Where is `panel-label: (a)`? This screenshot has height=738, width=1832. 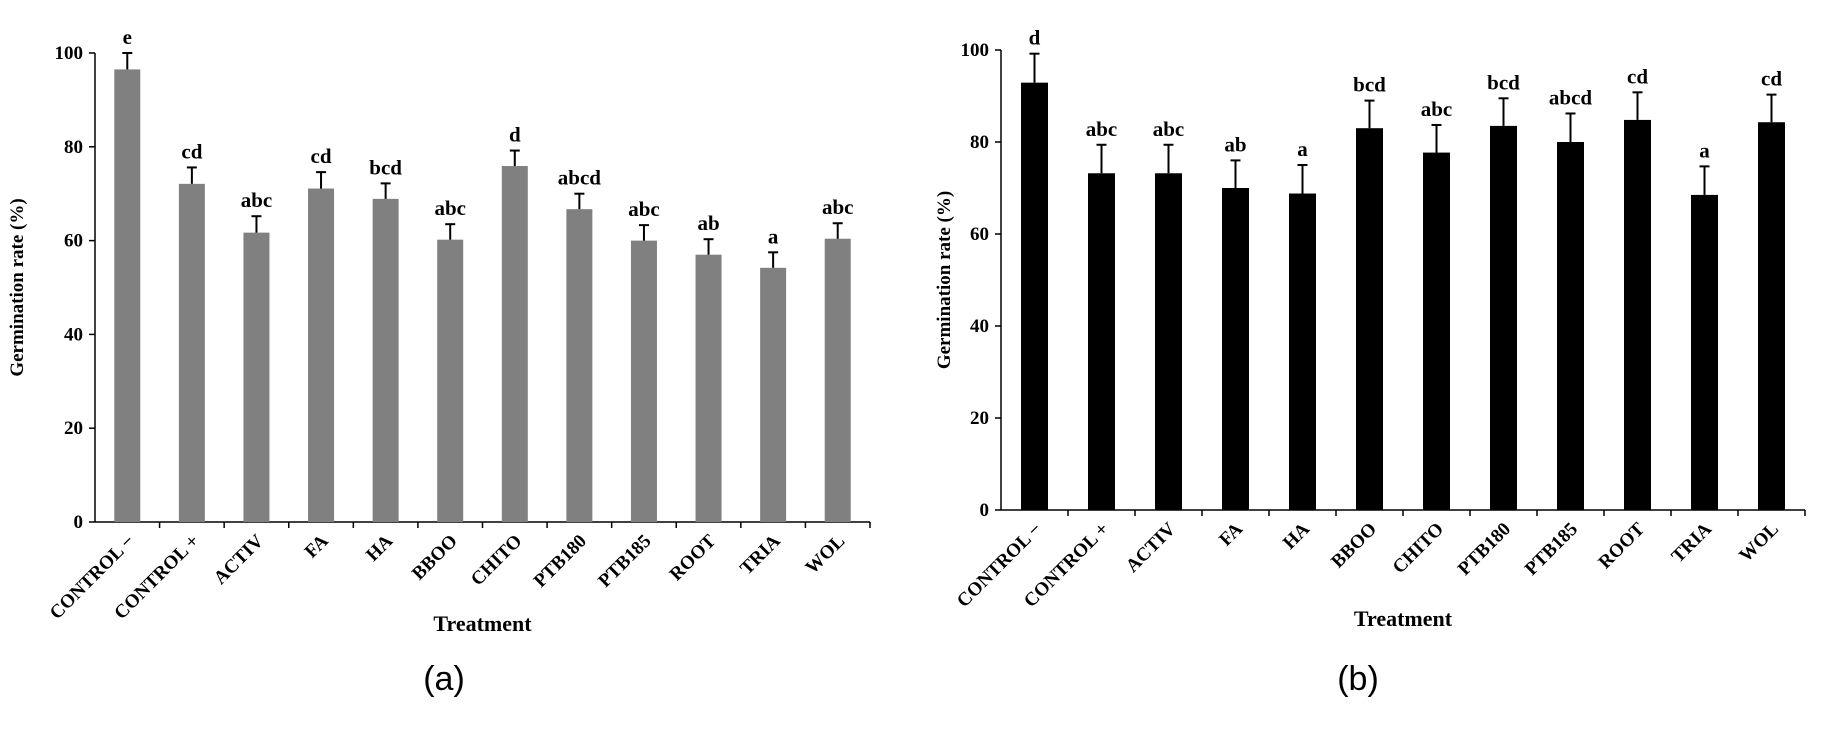
panel-label: (a) is located at coordinates (444, 679).